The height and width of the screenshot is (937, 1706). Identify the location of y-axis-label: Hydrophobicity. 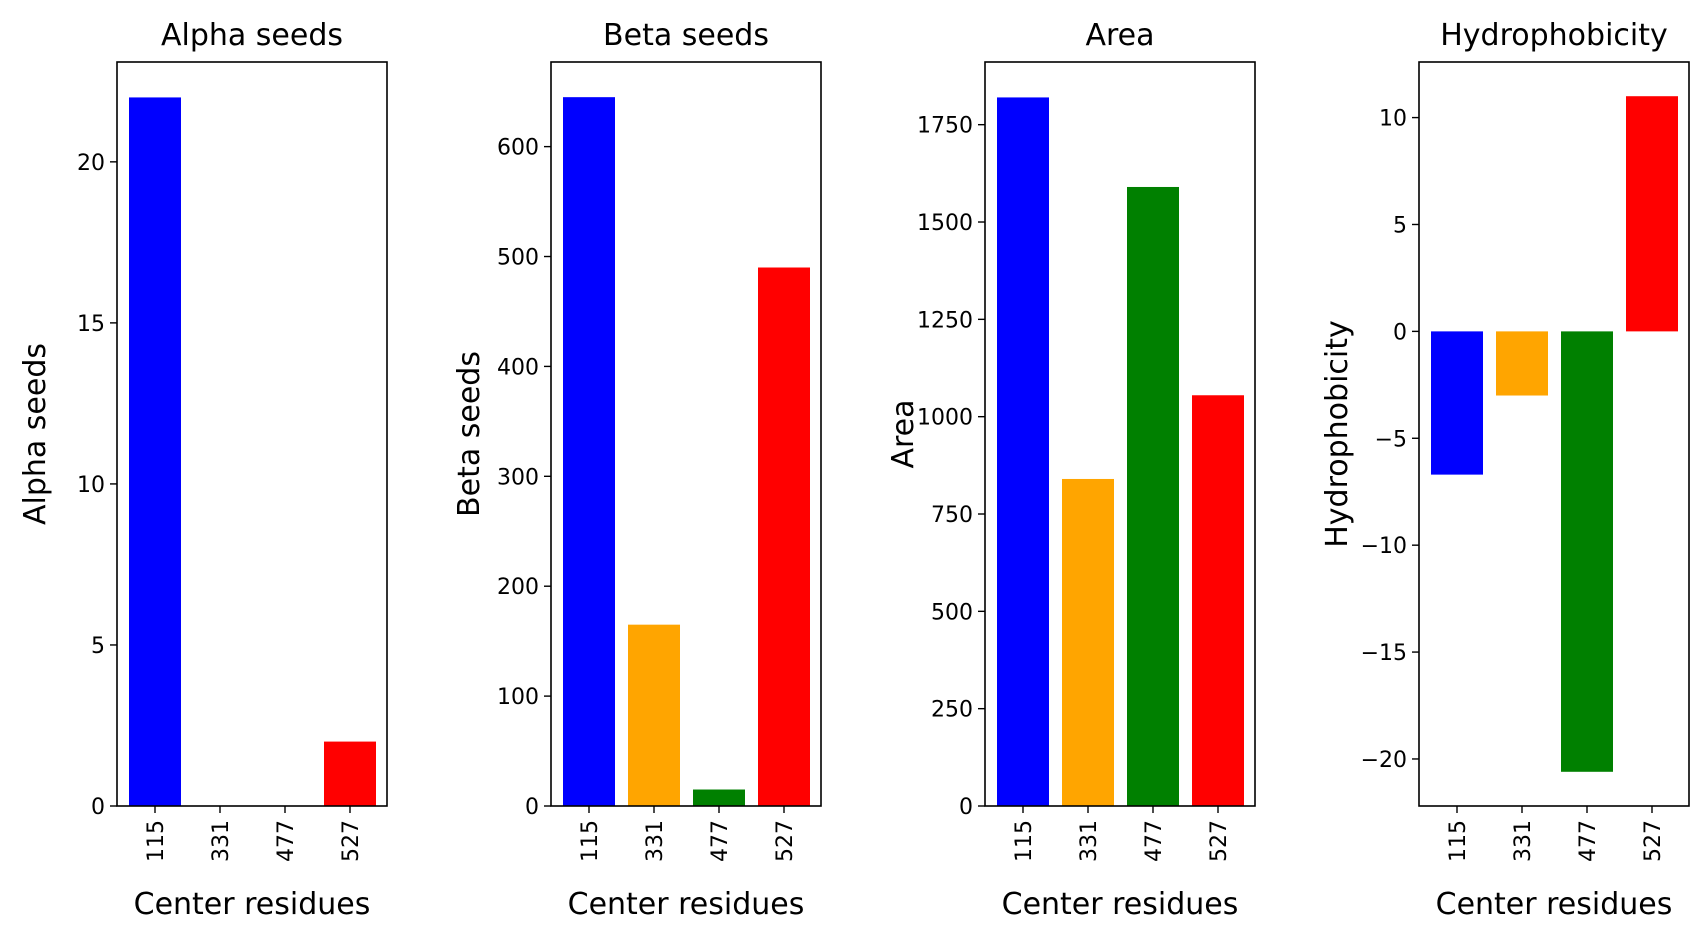
(1337, 434).